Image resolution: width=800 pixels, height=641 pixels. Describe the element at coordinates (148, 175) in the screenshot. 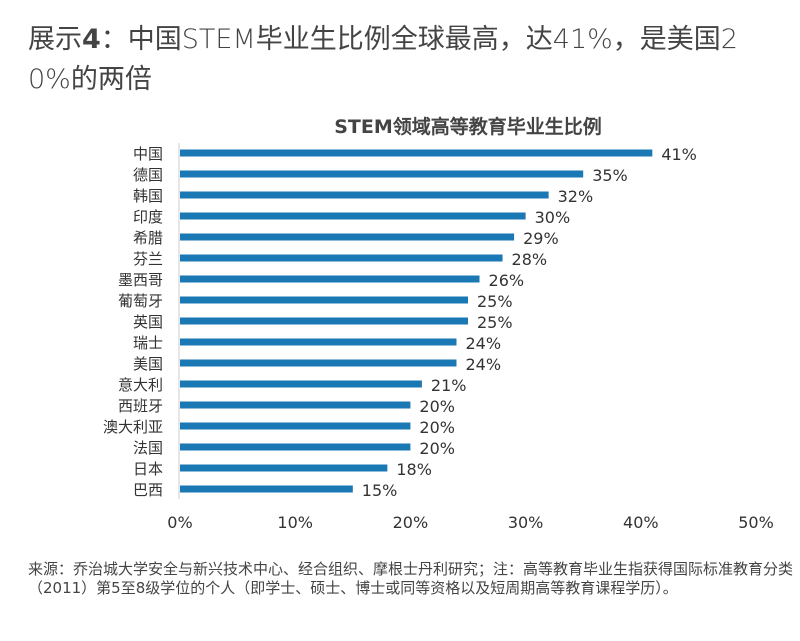

I see `category-label: 德国` at that location.